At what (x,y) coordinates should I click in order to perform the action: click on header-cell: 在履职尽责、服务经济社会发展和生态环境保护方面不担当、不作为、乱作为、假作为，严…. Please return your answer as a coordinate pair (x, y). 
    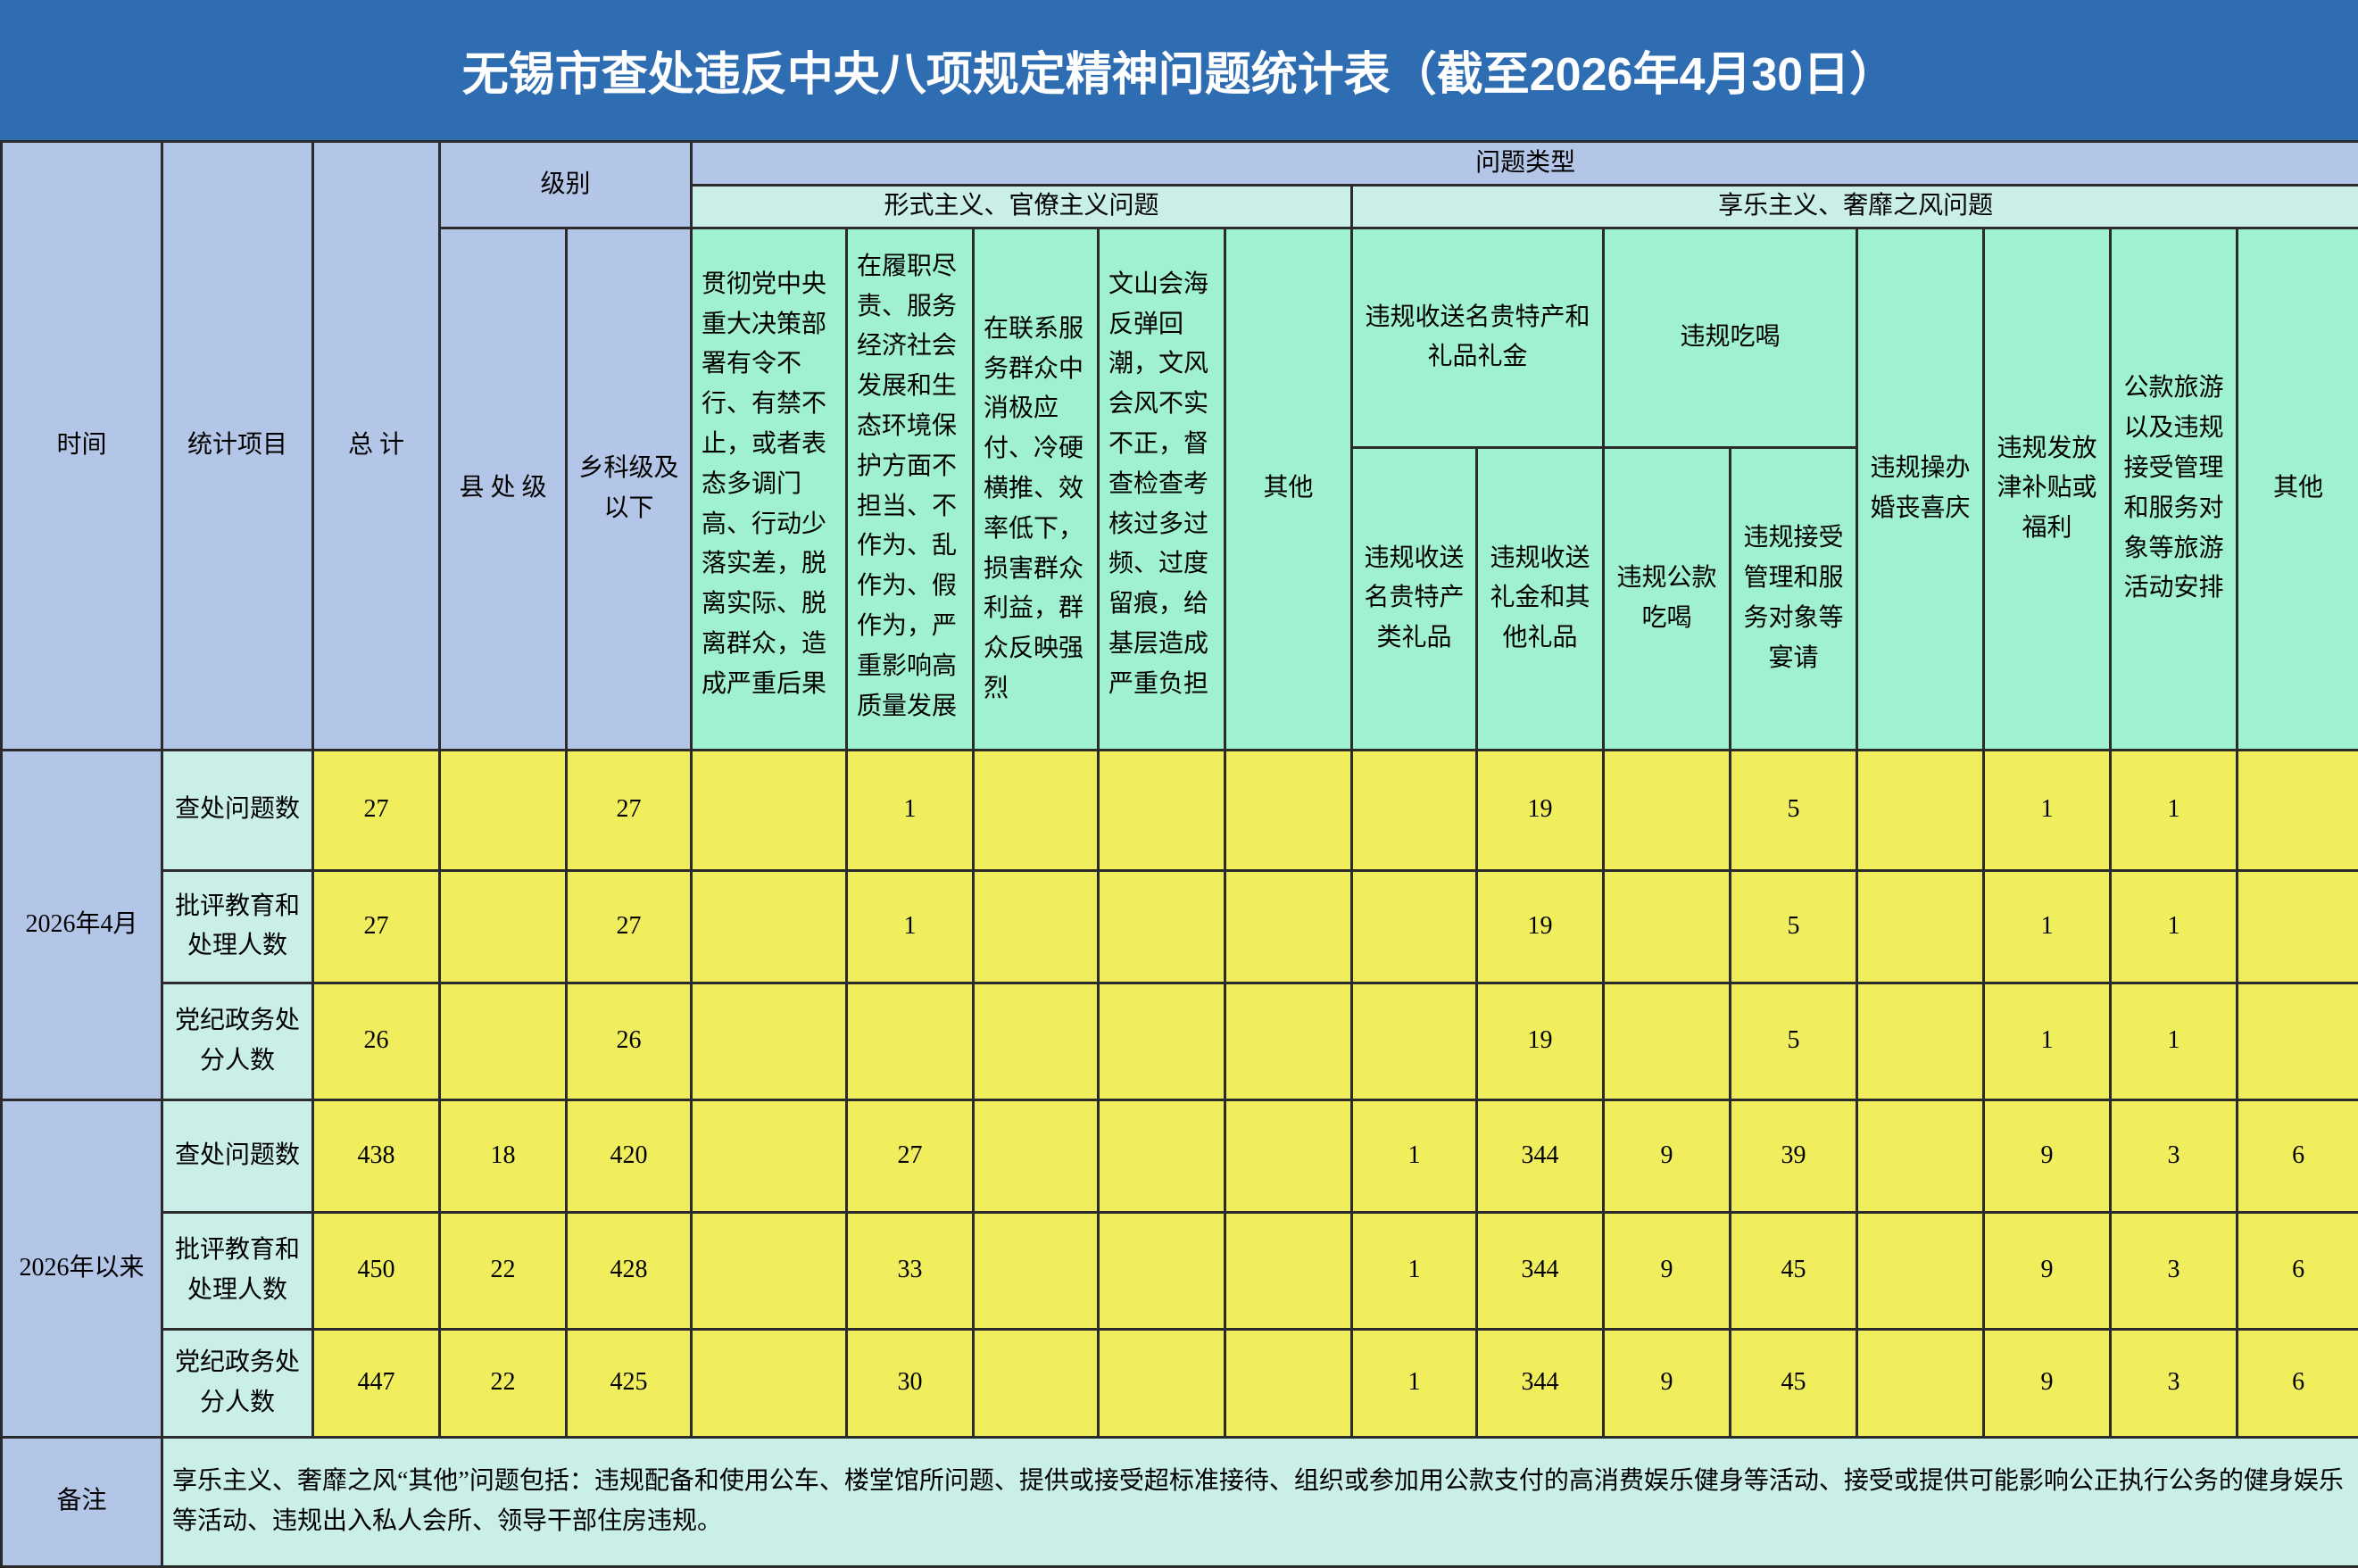
    Looking at the image, I should click on (911, 489).